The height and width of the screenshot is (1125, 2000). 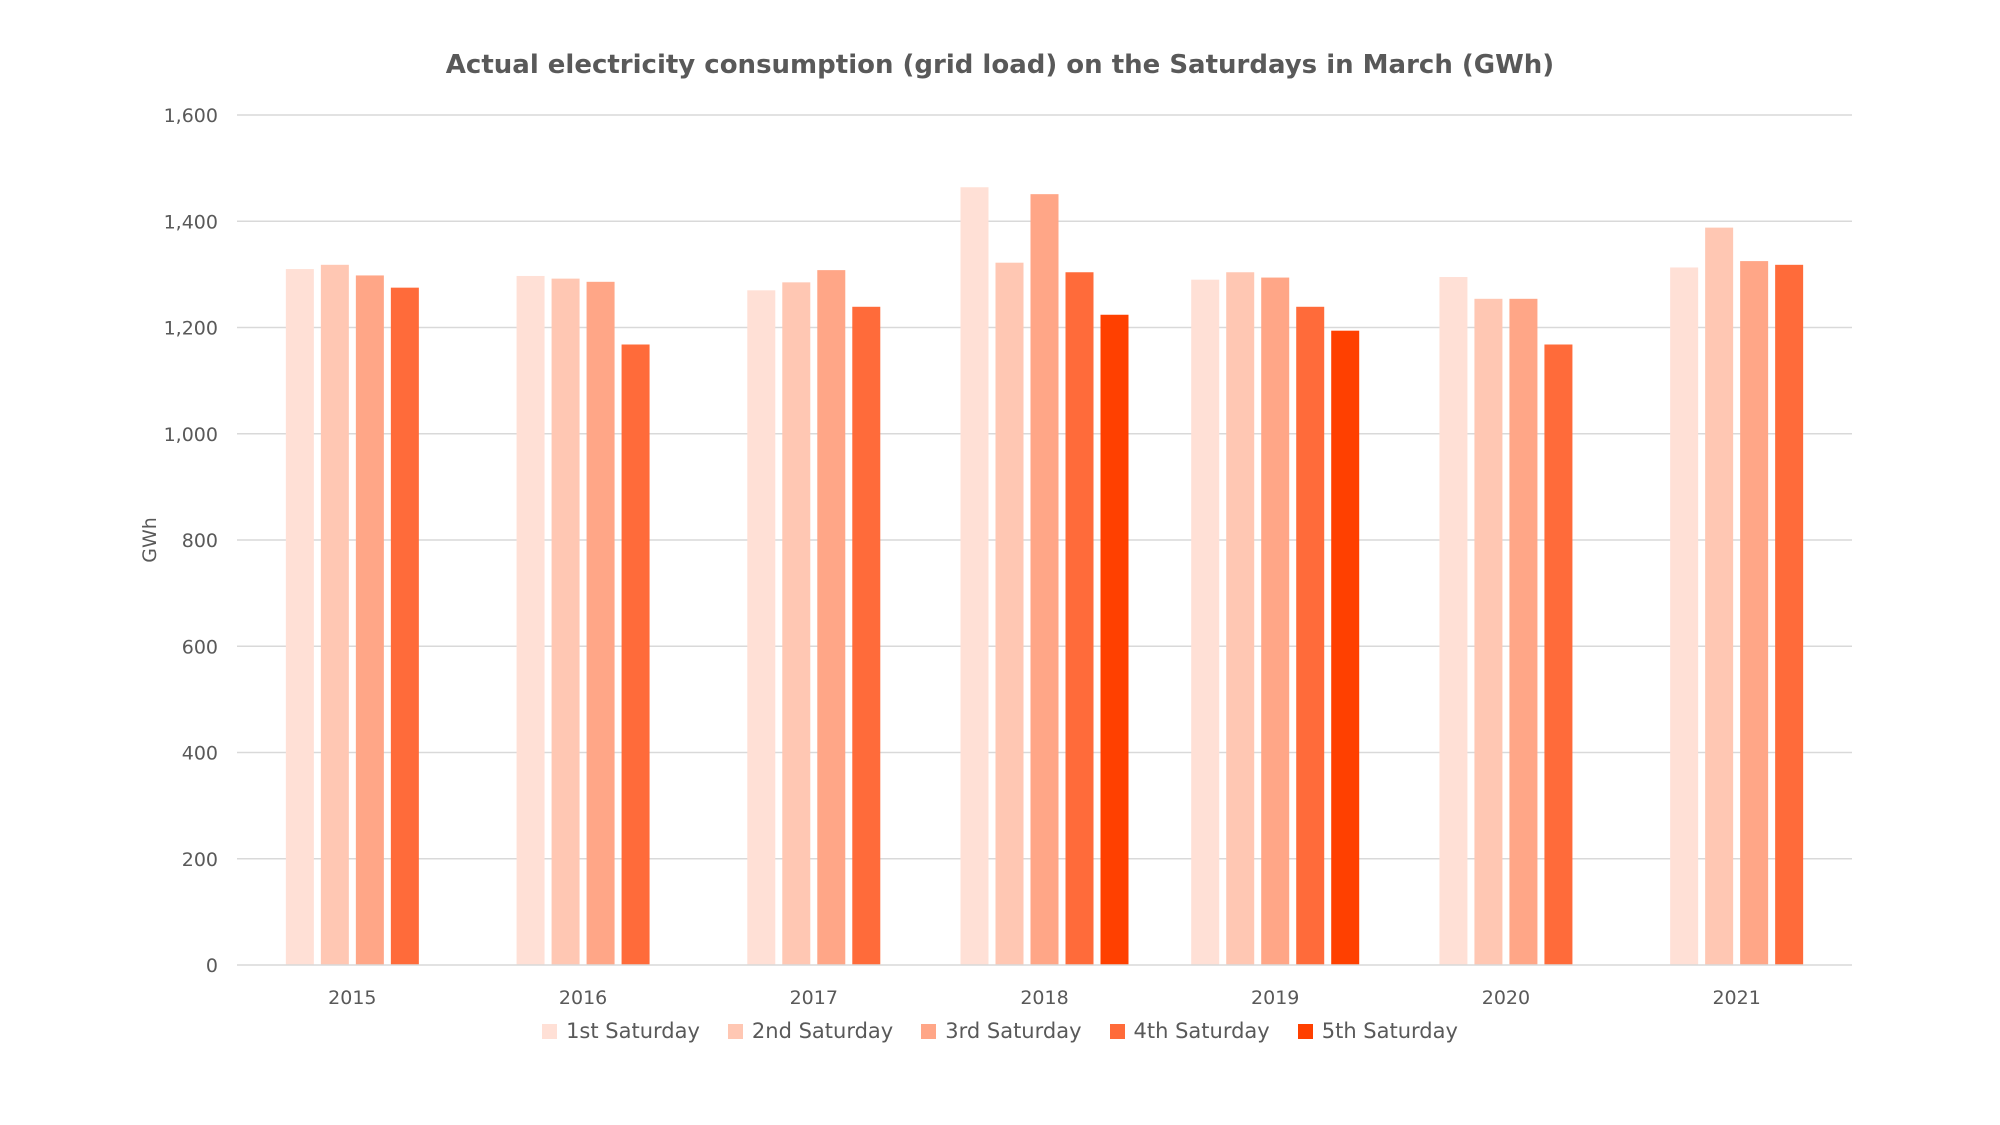 What do you see at coordinates (191, 329) in the screenshot?
I see `y-tick-label: 1,200` at bounding box center [191, 329].